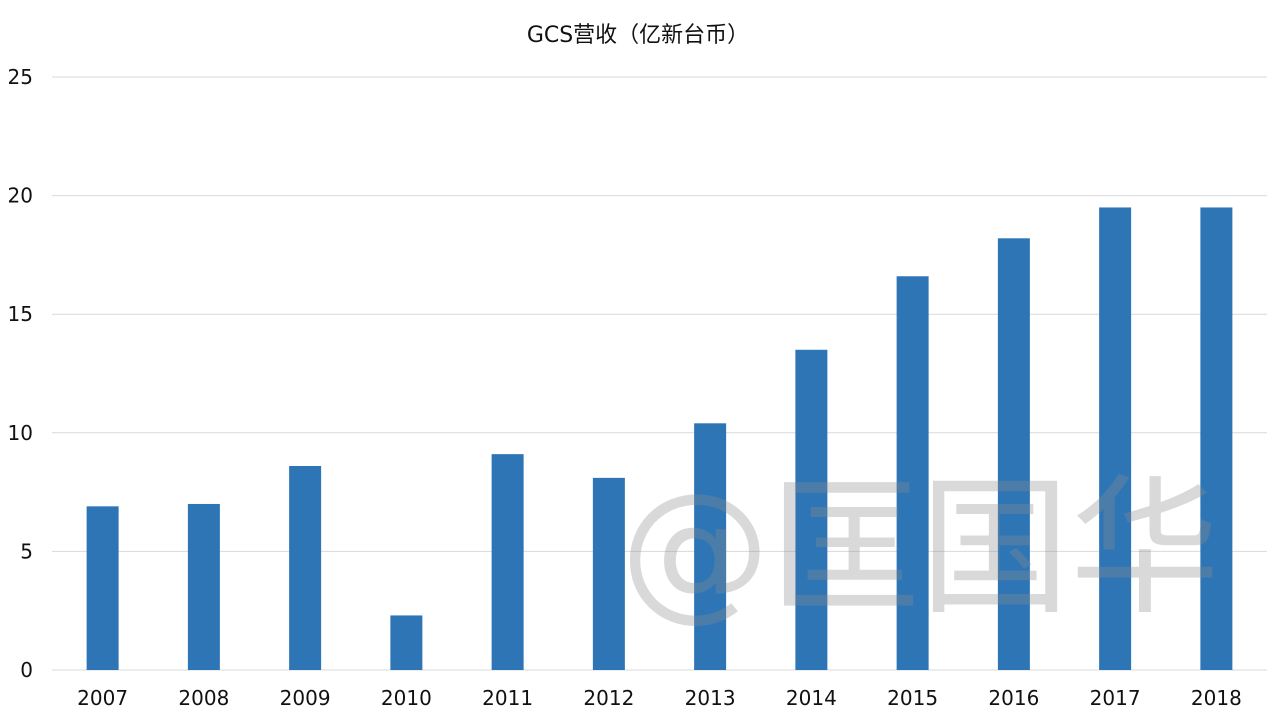 Image resolution: width=1280 pixels, height=720 pixels. I want to click on bar-2013, so click(710, 546).